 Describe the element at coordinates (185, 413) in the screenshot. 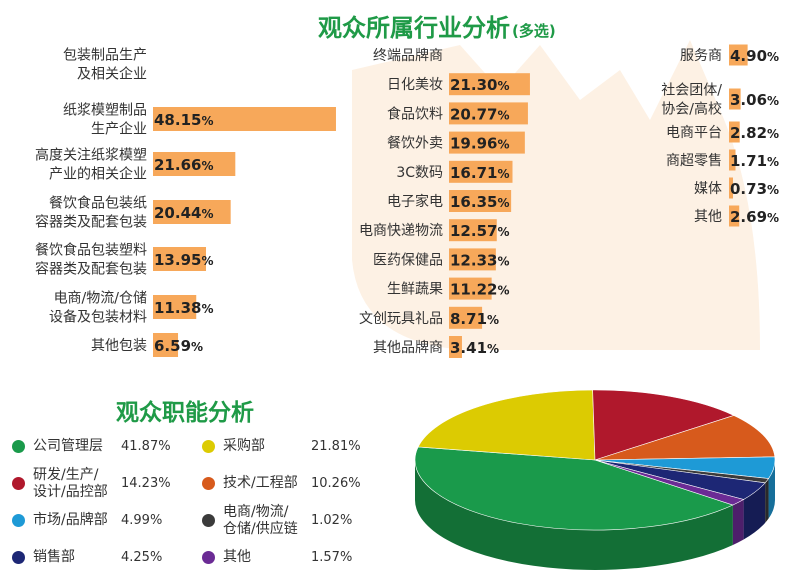

I see `function-title: 观众职能分析` at that location.